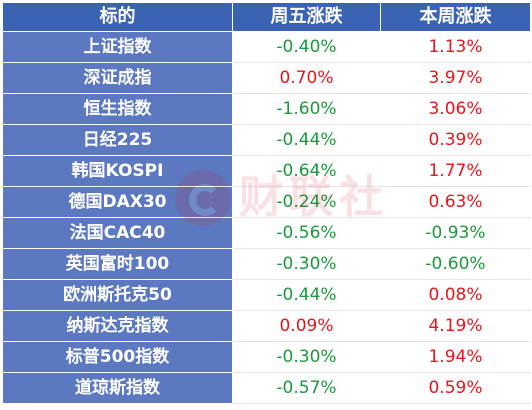 The height and width of the screenshot is (410, 532). What do you see at coordinates (455, 47) in the screenshot?
I see `week-change-cell: 1.13%` at bounding box center [455, 47].